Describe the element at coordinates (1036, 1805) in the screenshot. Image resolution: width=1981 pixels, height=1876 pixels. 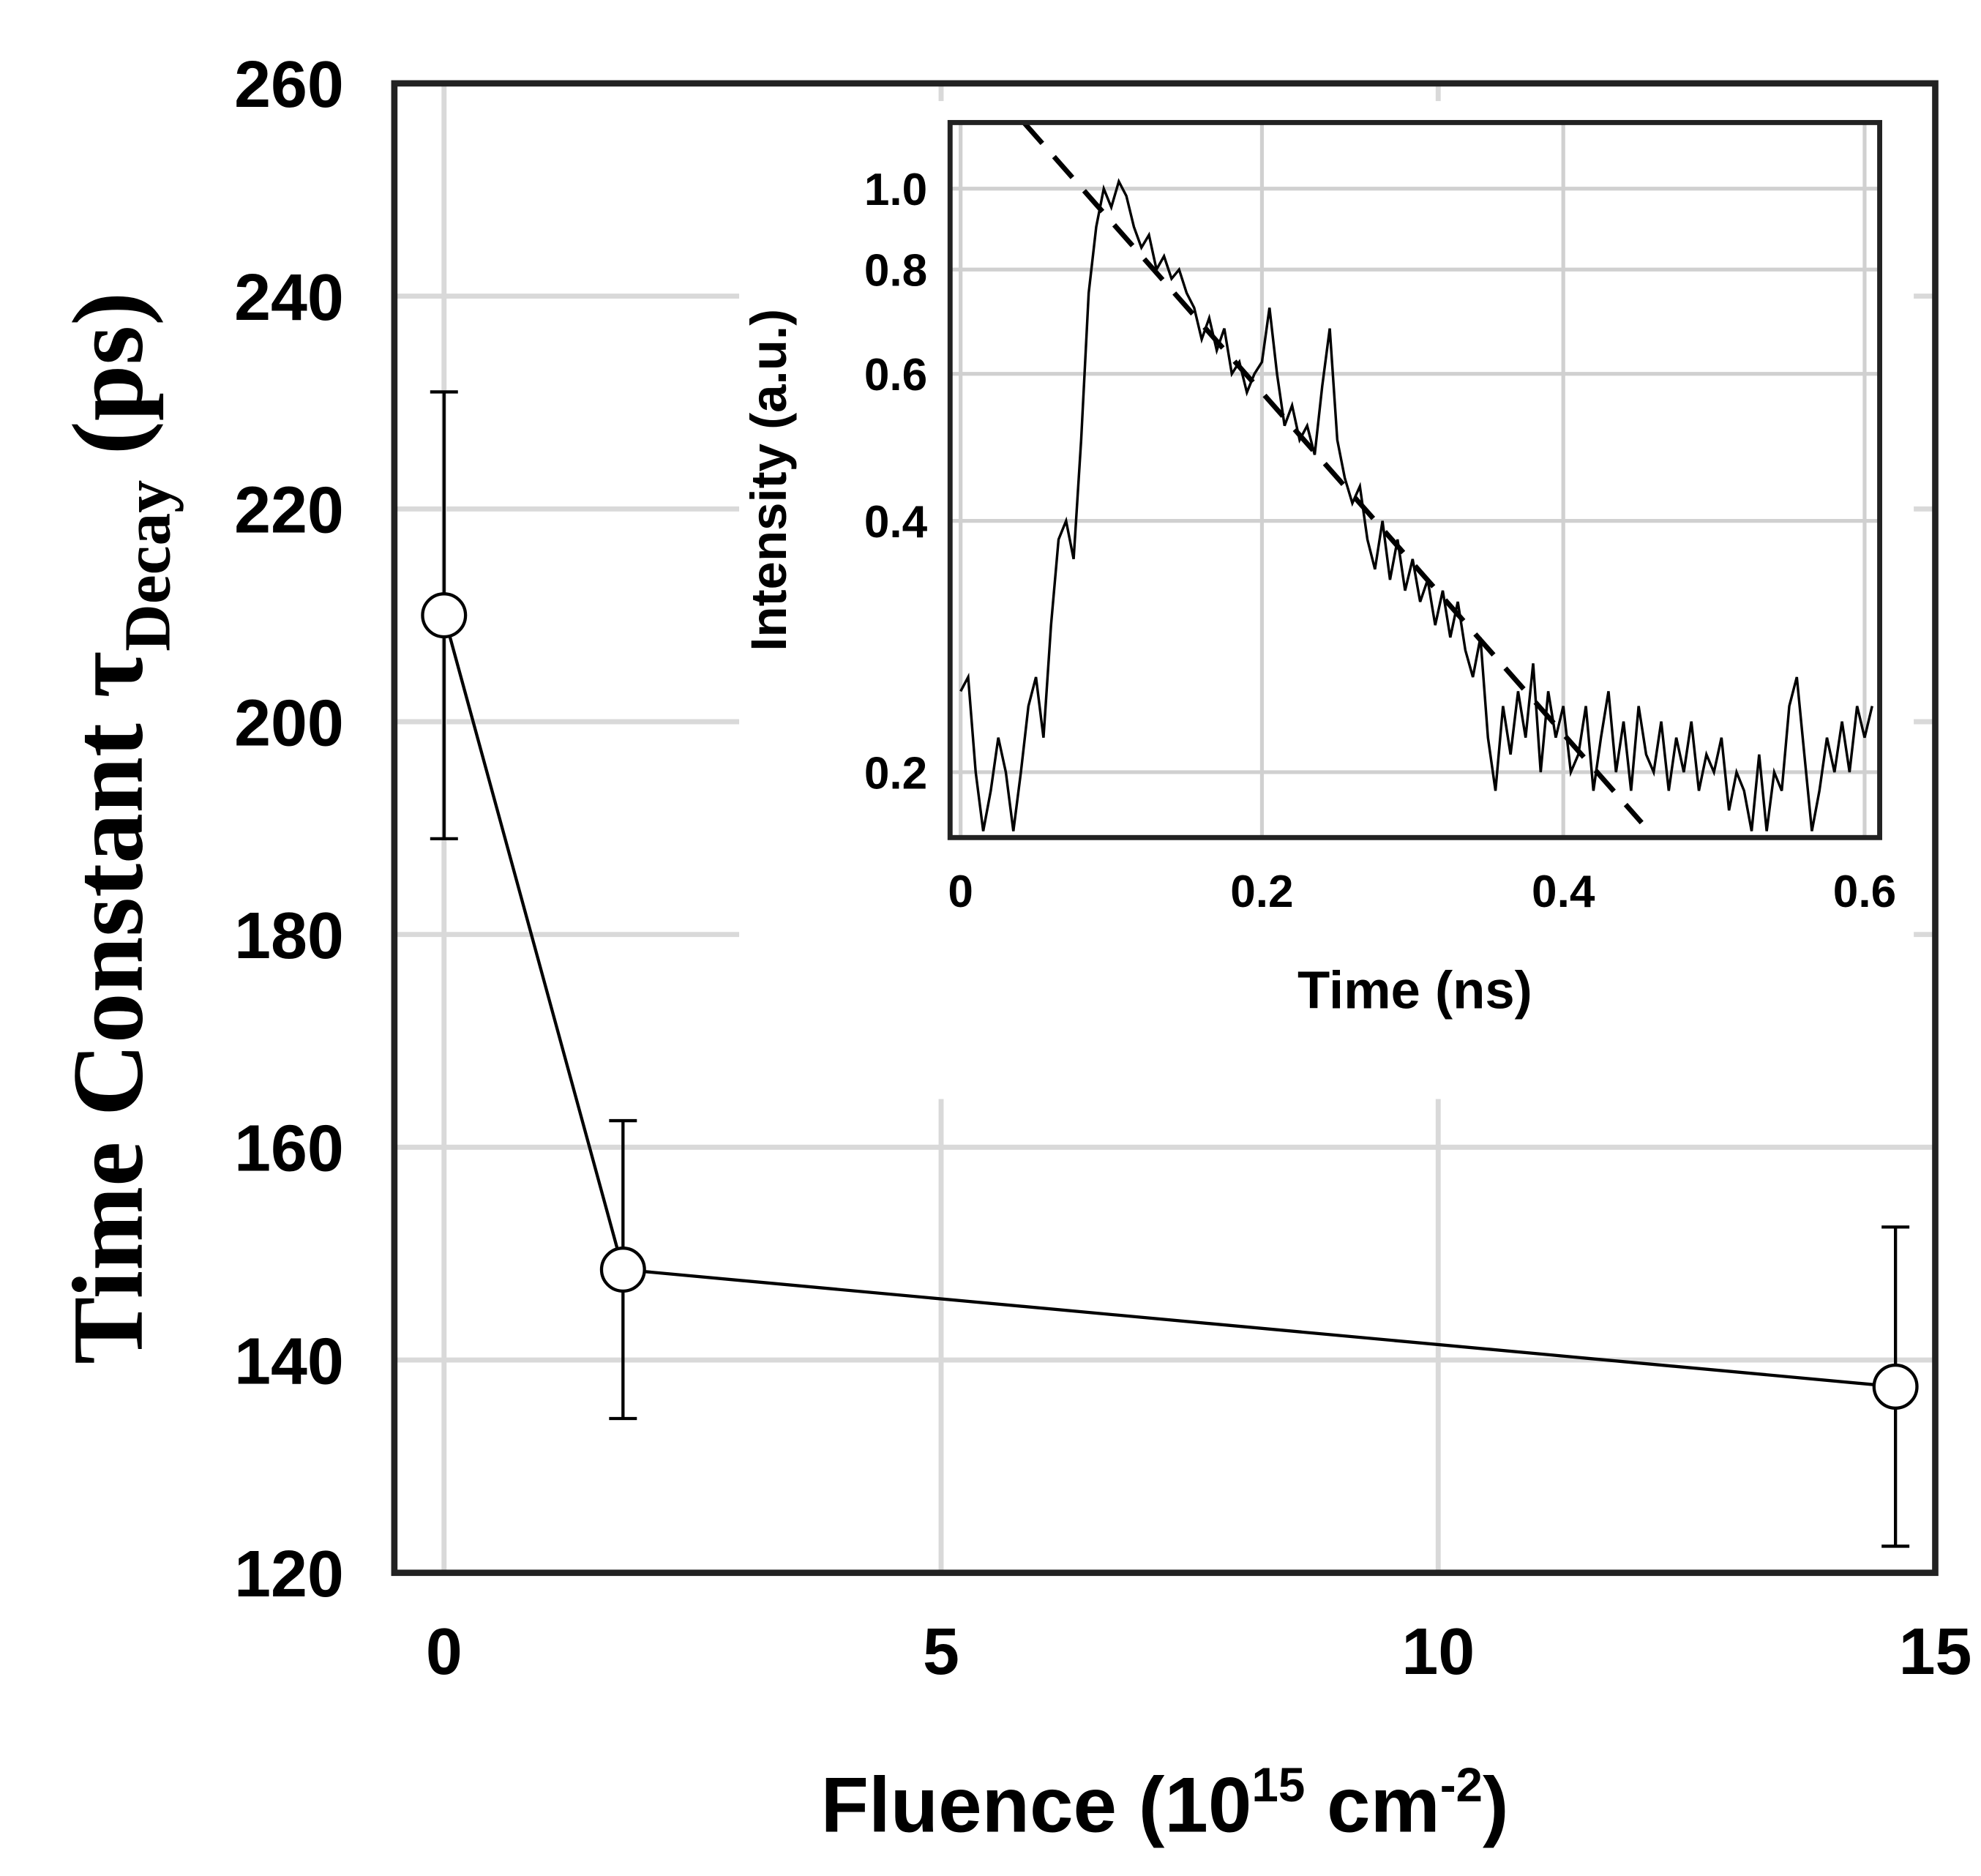
I see `x-axis-label-part: Fluence (10` at that location.